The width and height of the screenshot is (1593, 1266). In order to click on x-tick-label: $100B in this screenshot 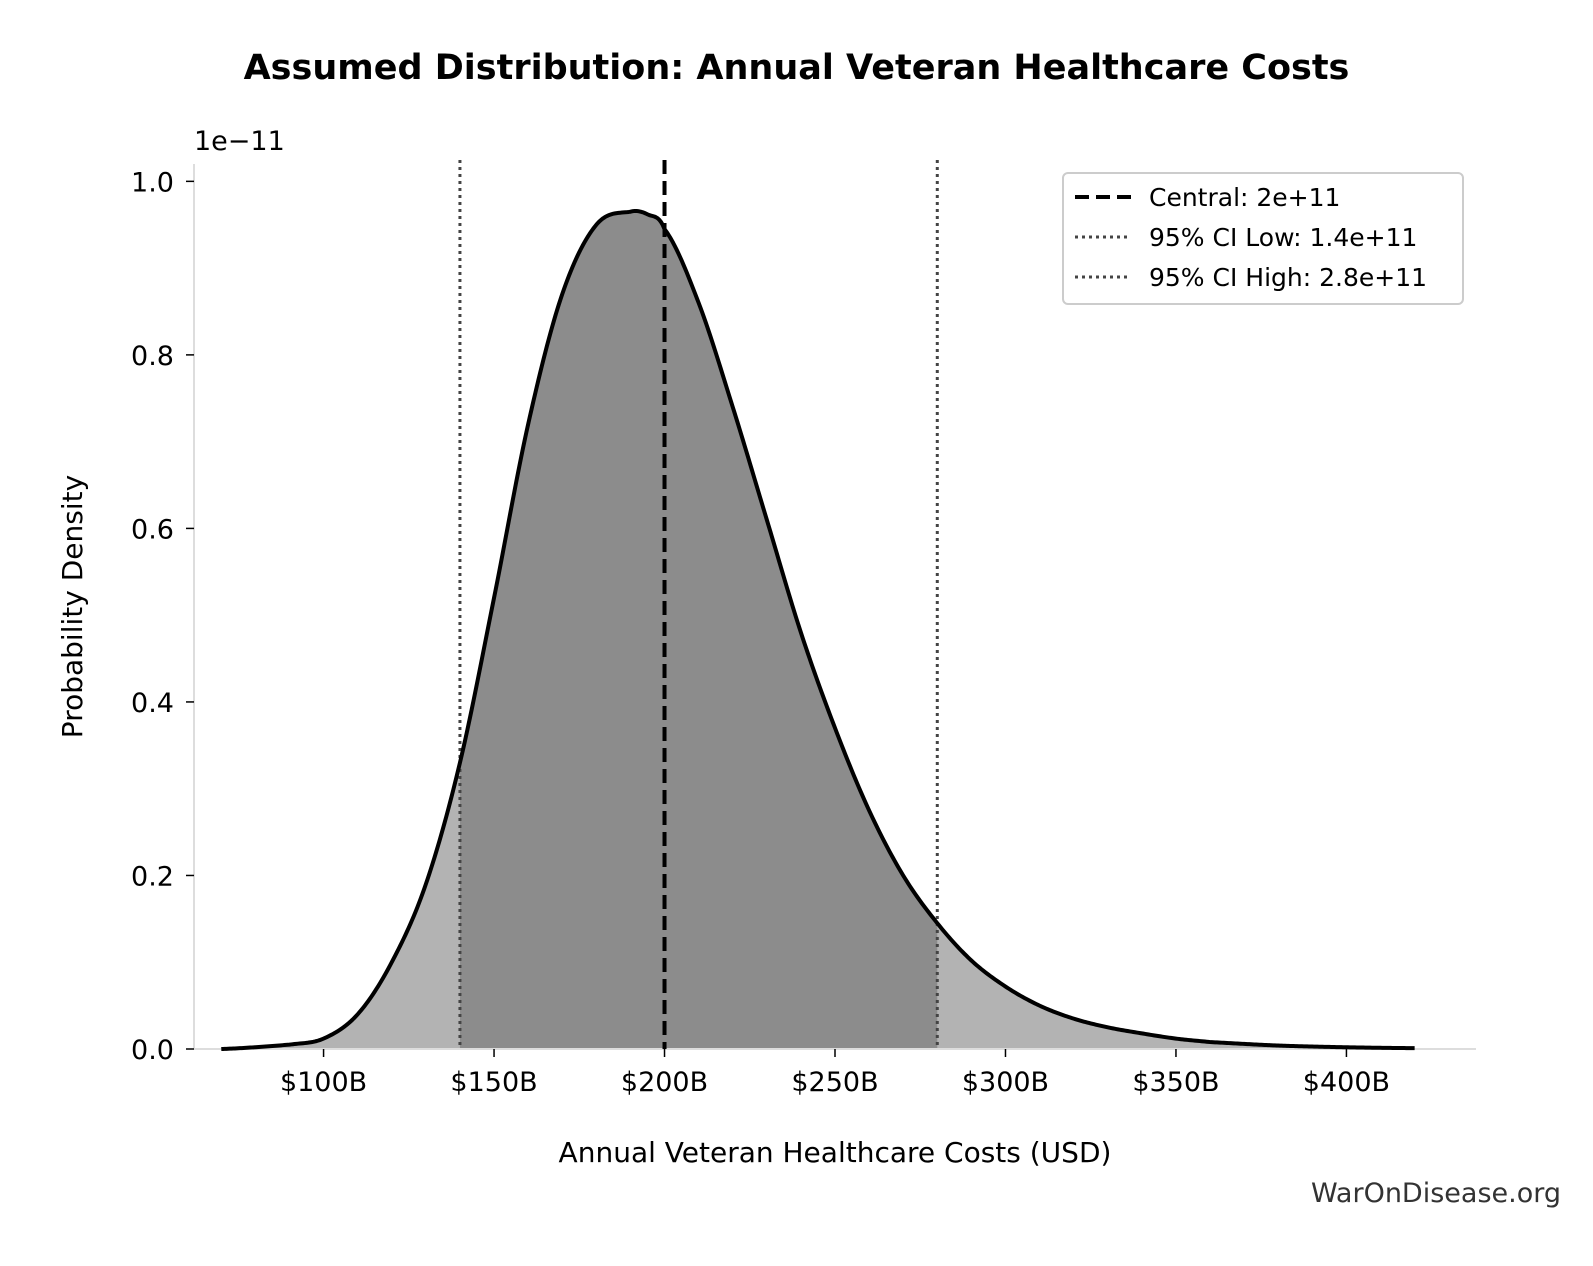, I will do `click(323, 1082)`.